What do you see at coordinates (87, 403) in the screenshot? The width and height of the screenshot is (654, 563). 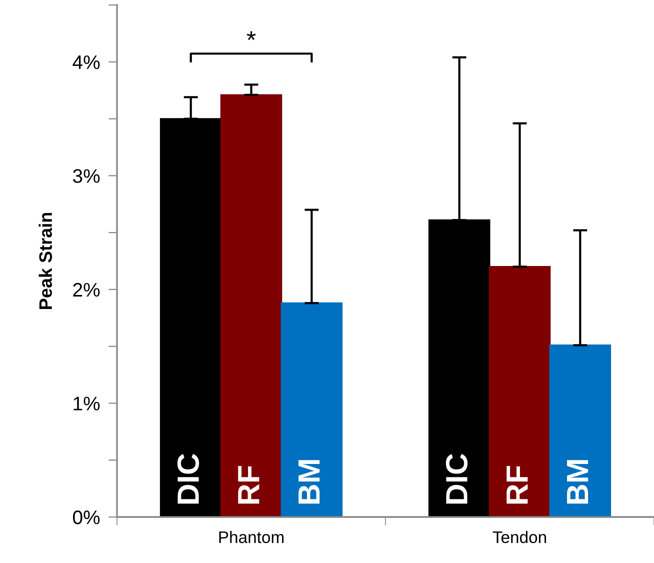 I see `y-tick-label: 1%` at bounding box center [87, 403].